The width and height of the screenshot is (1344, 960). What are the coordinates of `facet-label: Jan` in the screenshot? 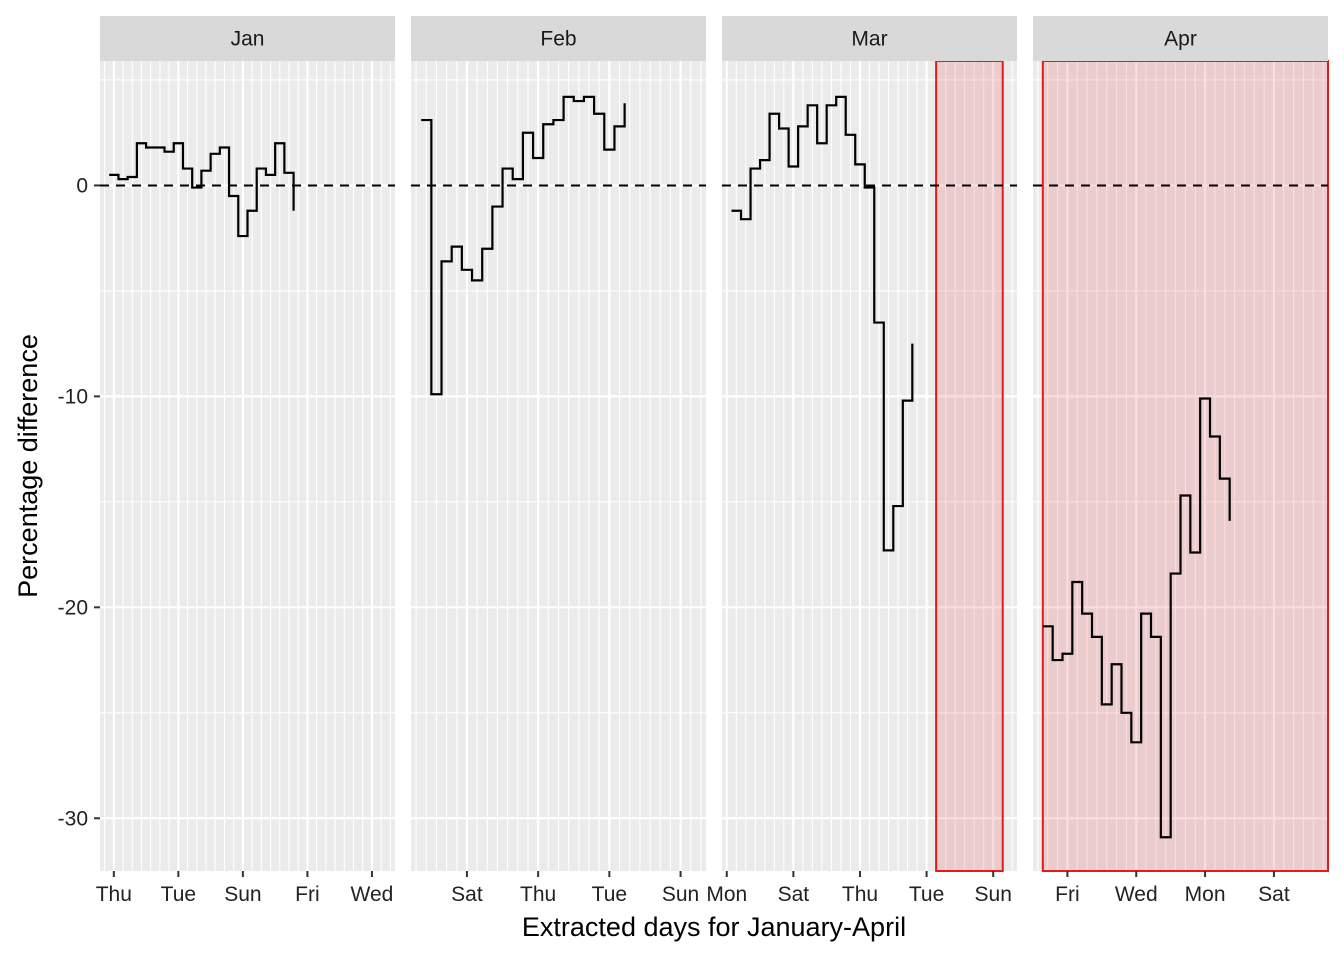 It's located at (248, 39).